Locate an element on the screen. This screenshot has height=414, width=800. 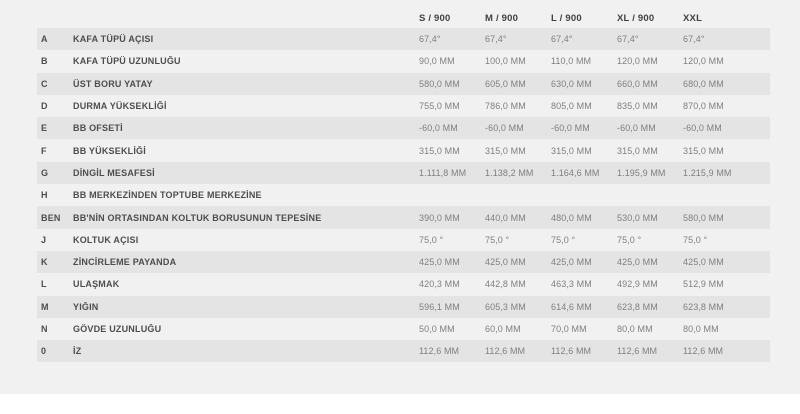
row-value: 614,6 MM is located at coordinates (571, 306).